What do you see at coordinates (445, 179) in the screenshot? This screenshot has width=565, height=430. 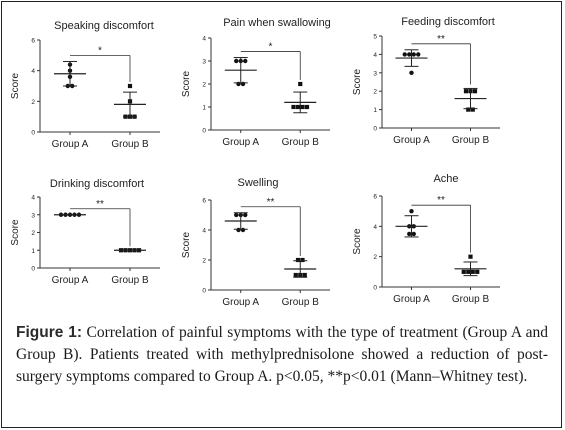 I see `panel-title: Ache` at bounding box center [445, 179].